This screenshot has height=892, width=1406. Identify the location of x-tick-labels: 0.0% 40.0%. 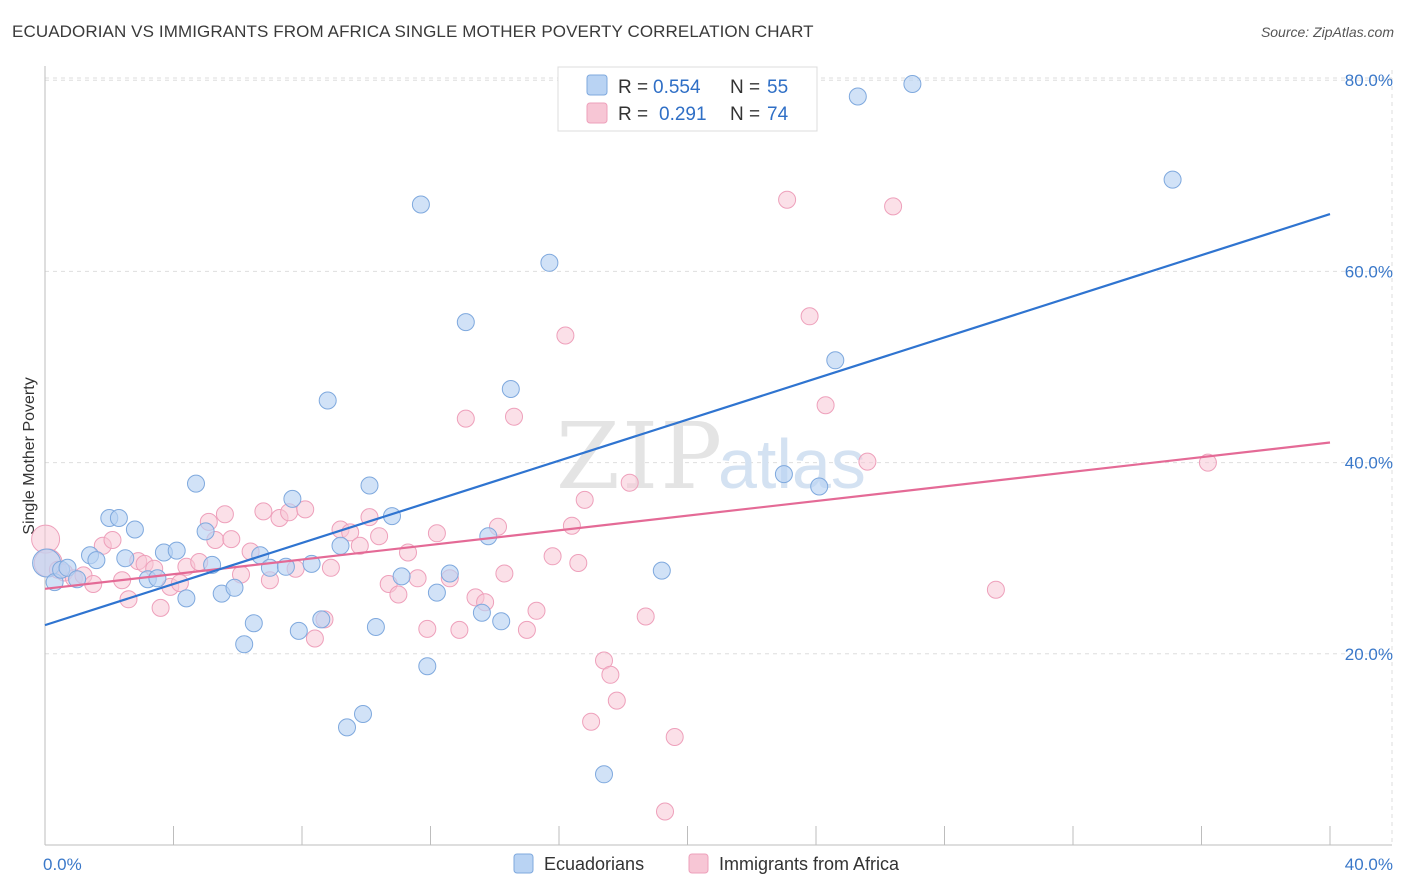
(718, 864).